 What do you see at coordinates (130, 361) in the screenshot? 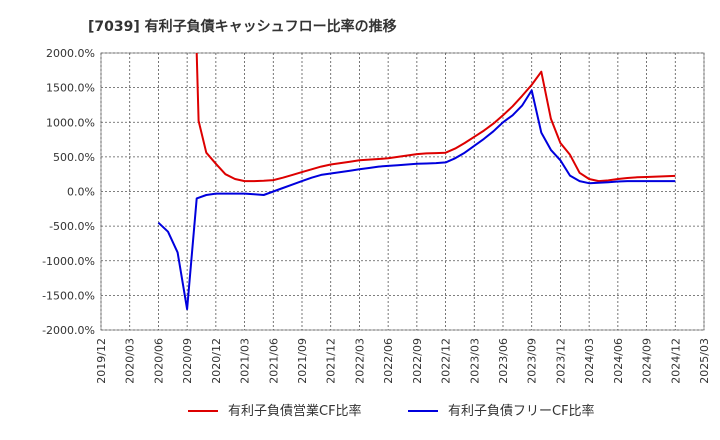
I see `x-tick-label: 2020/03` at bounding box center [130, 361].